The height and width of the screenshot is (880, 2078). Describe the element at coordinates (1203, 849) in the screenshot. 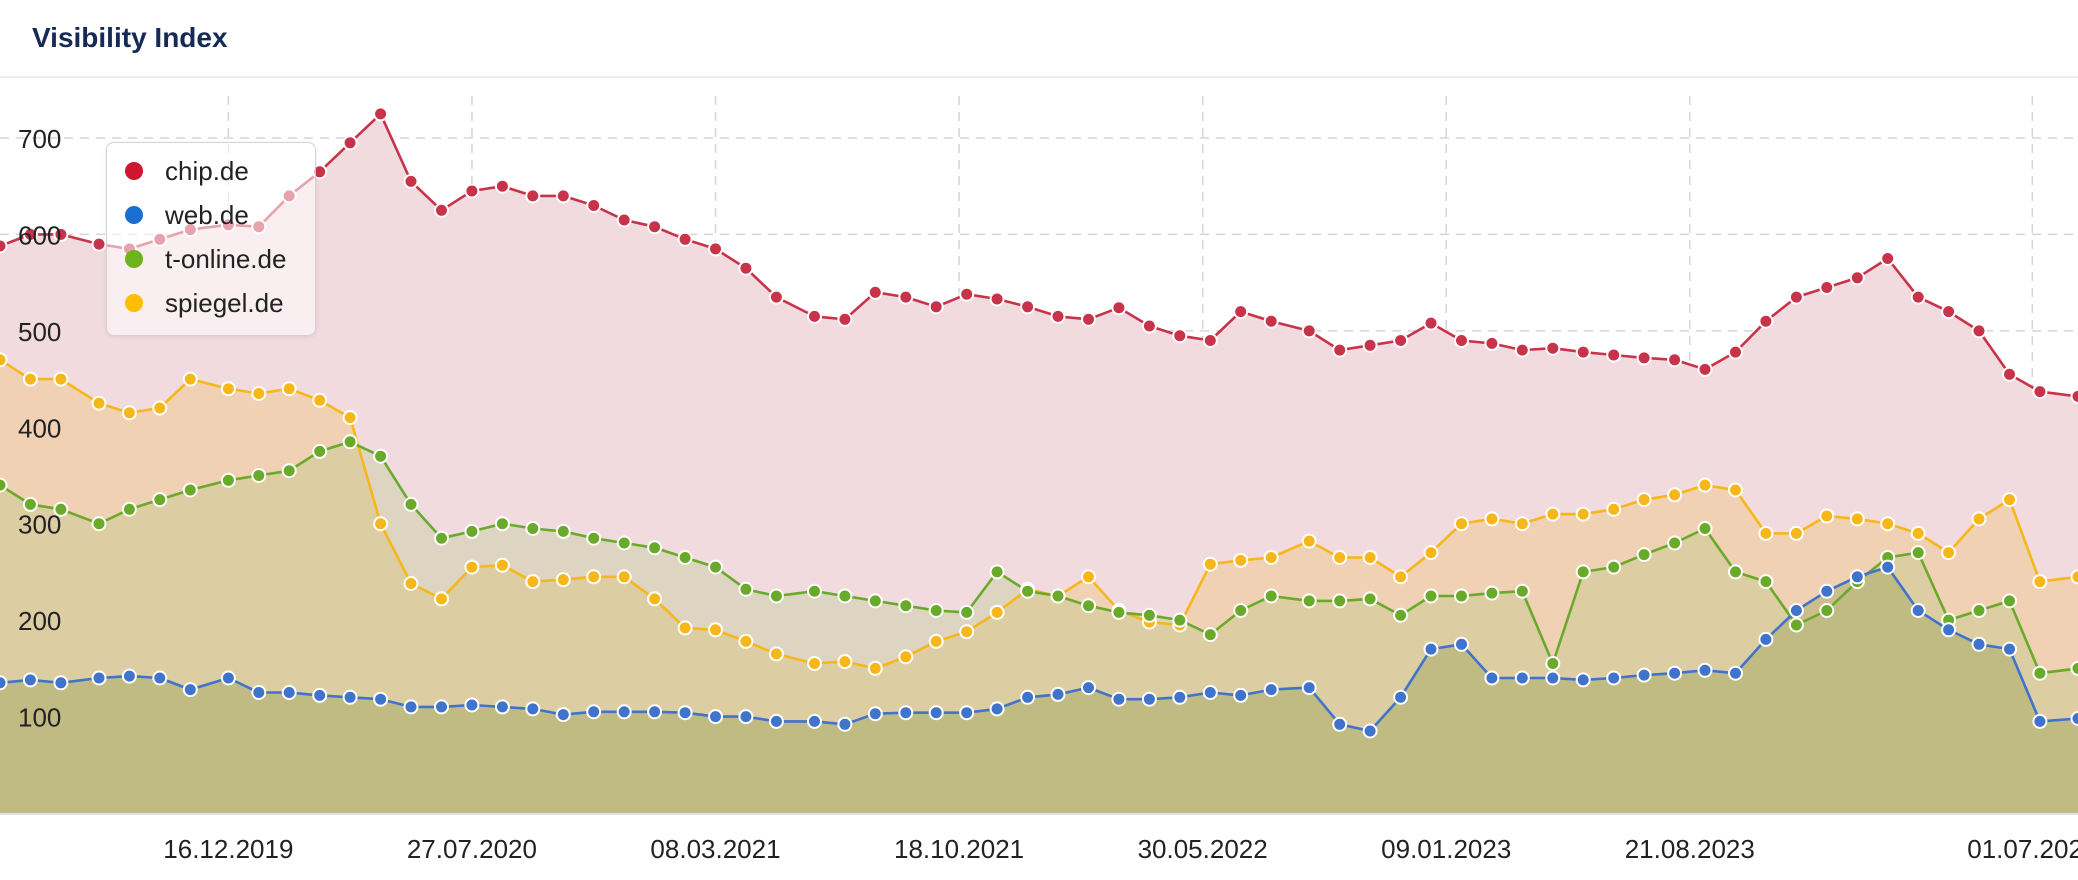

I see `x-tick-label-4: 30.05.2022` at that location.